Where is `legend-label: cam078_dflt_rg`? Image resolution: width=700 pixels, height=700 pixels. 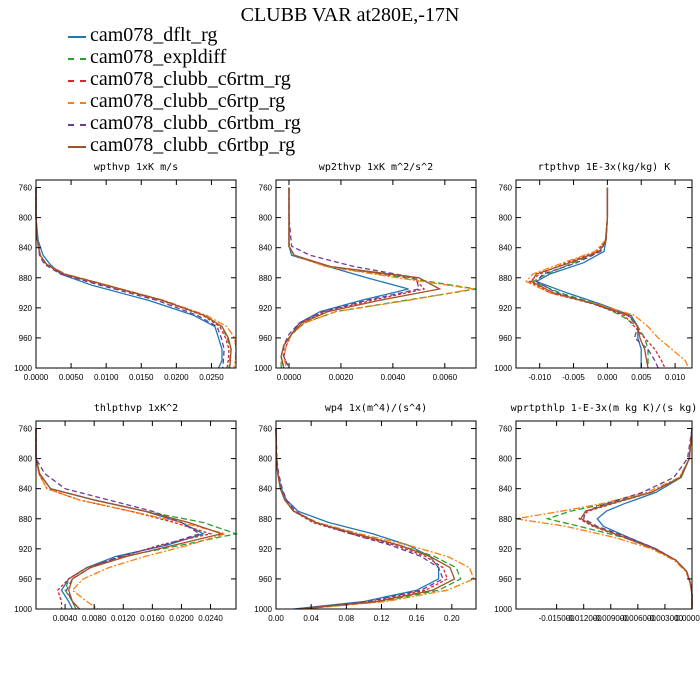
legend-label: cam078_dflt_rg is located at coordinates (154, 35).